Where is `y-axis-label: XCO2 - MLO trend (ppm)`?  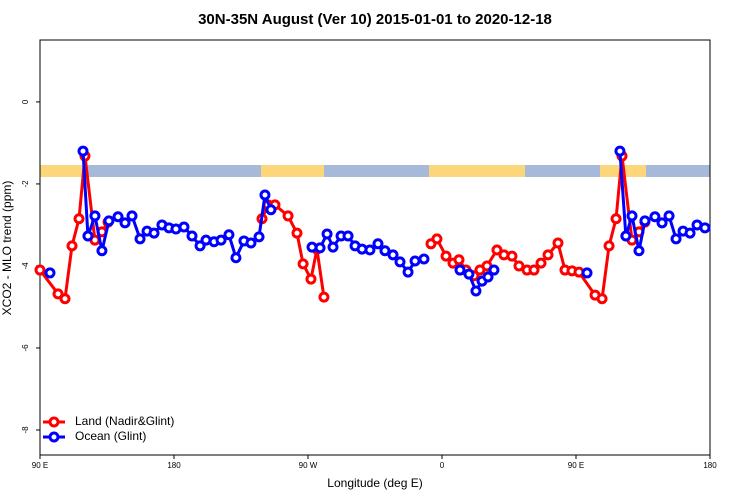
y-axis-label: XCO2 - MLO trend (ppm) is located at coordinates (7, 248).